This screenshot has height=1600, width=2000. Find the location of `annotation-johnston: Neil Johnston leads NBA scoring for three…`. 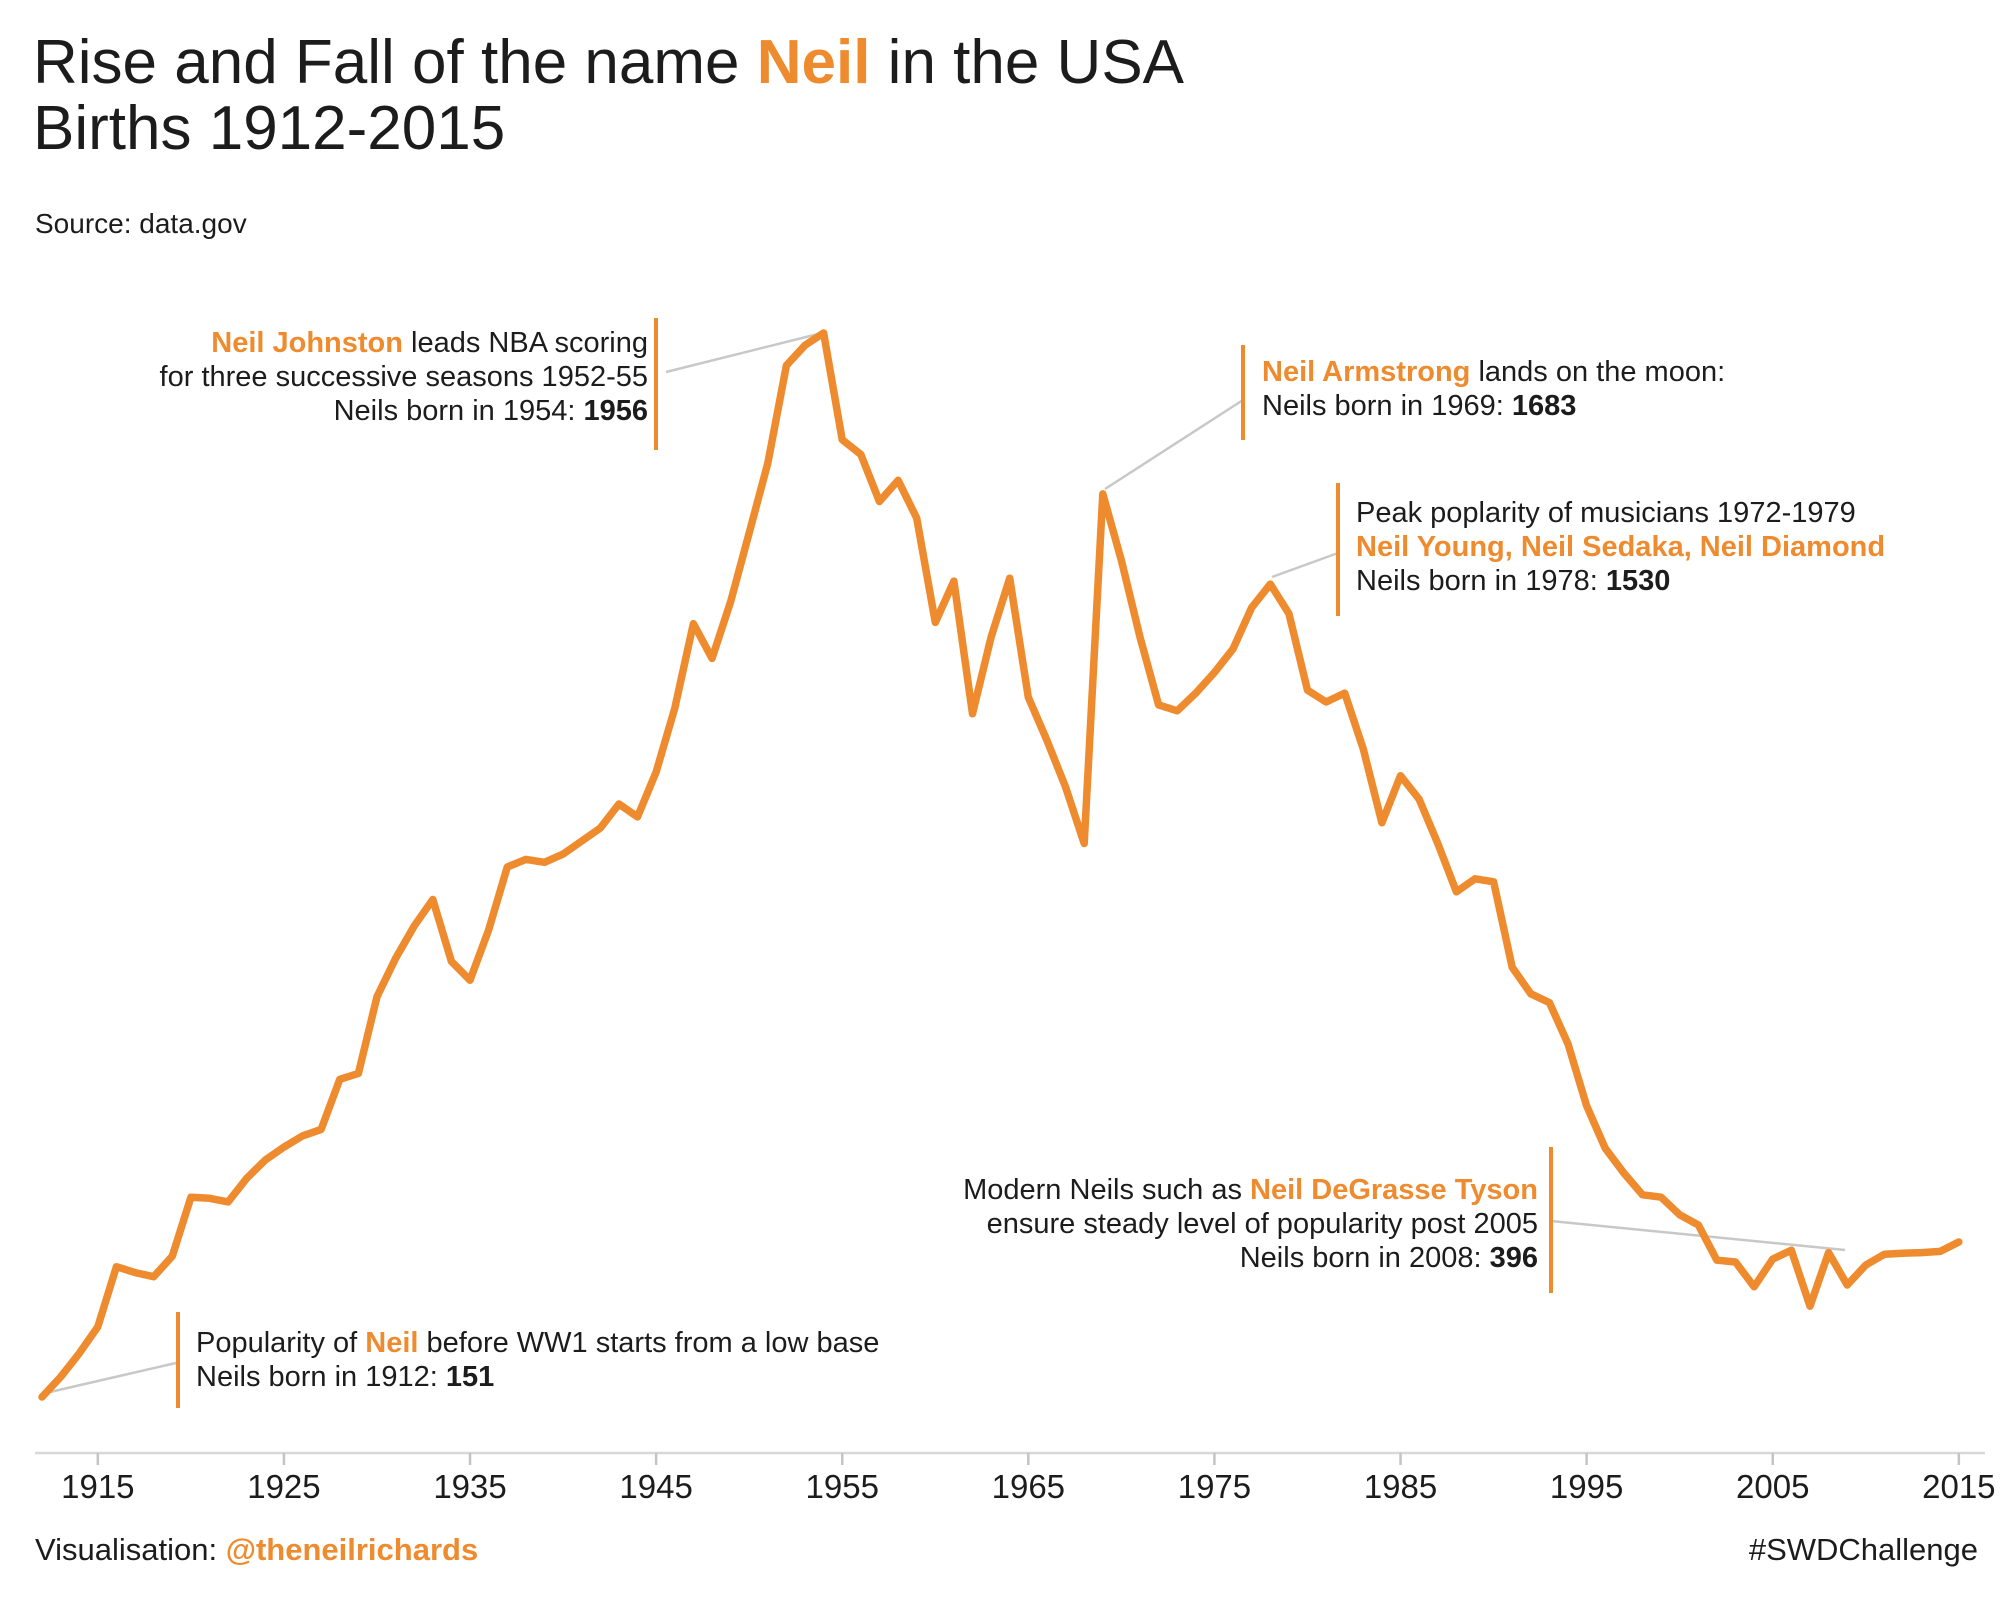

annotation-johnston: Neil Johnston leads NBA scoring for three… is located at coordinates (404, 377).